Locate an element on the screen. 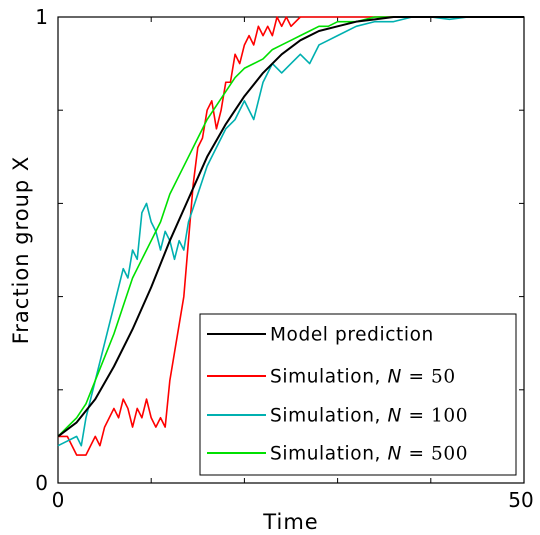  y-tick-label-top: 1 is located at coordinates (41, 17).